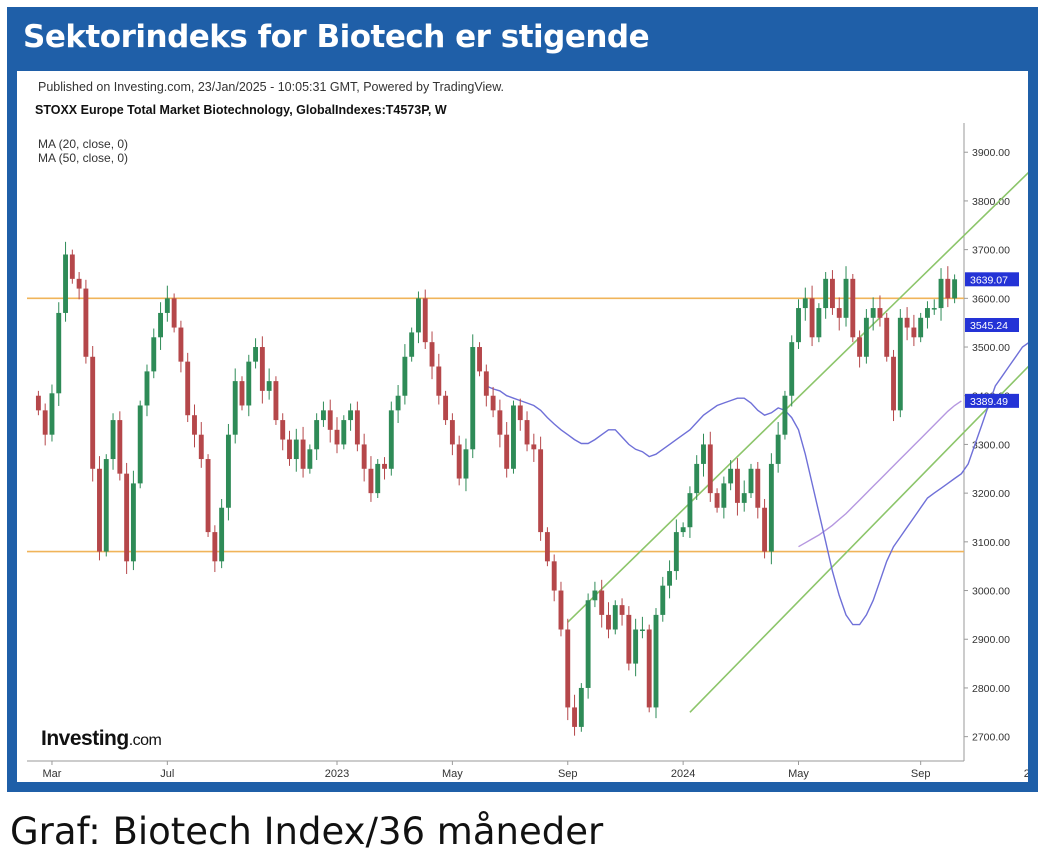 The height and width of the screenshot is (859, 1045). Describe the element at coordinates (989, 326) in the screenshot. I see `price-tag-label: 3545.24` at that location.